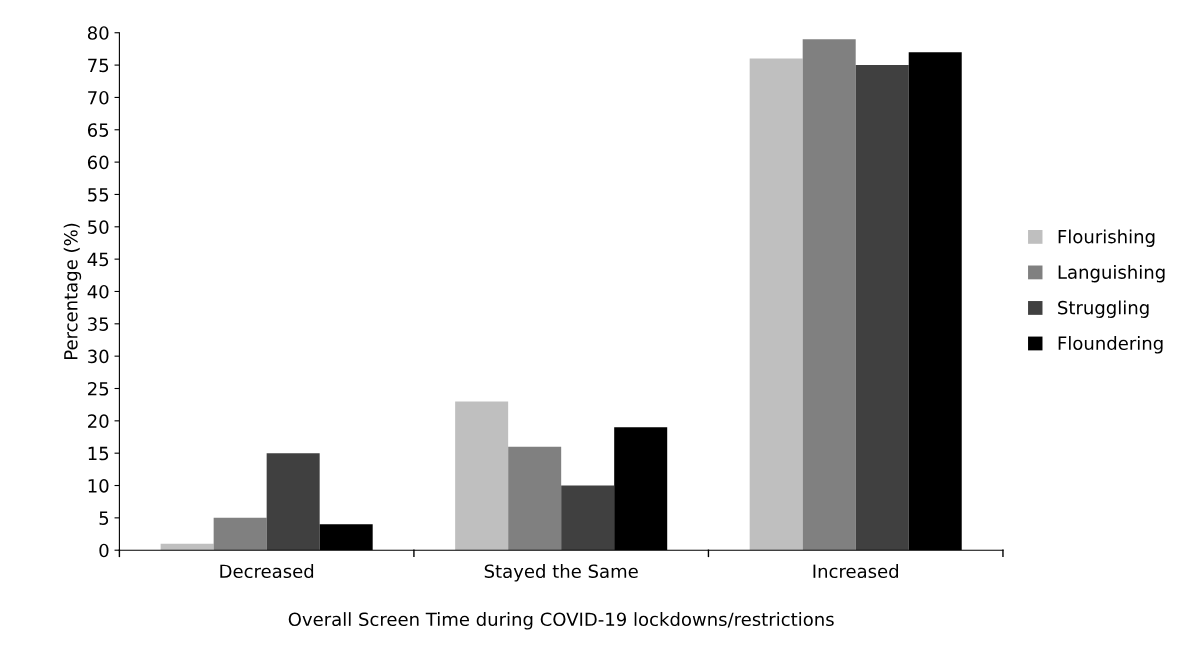 This screenshot has width=1194, height=655. What do you see at coordinates (104, 550) in the screenshot?
I see `y-tick-label: 0` at bounding box center [104, 550].